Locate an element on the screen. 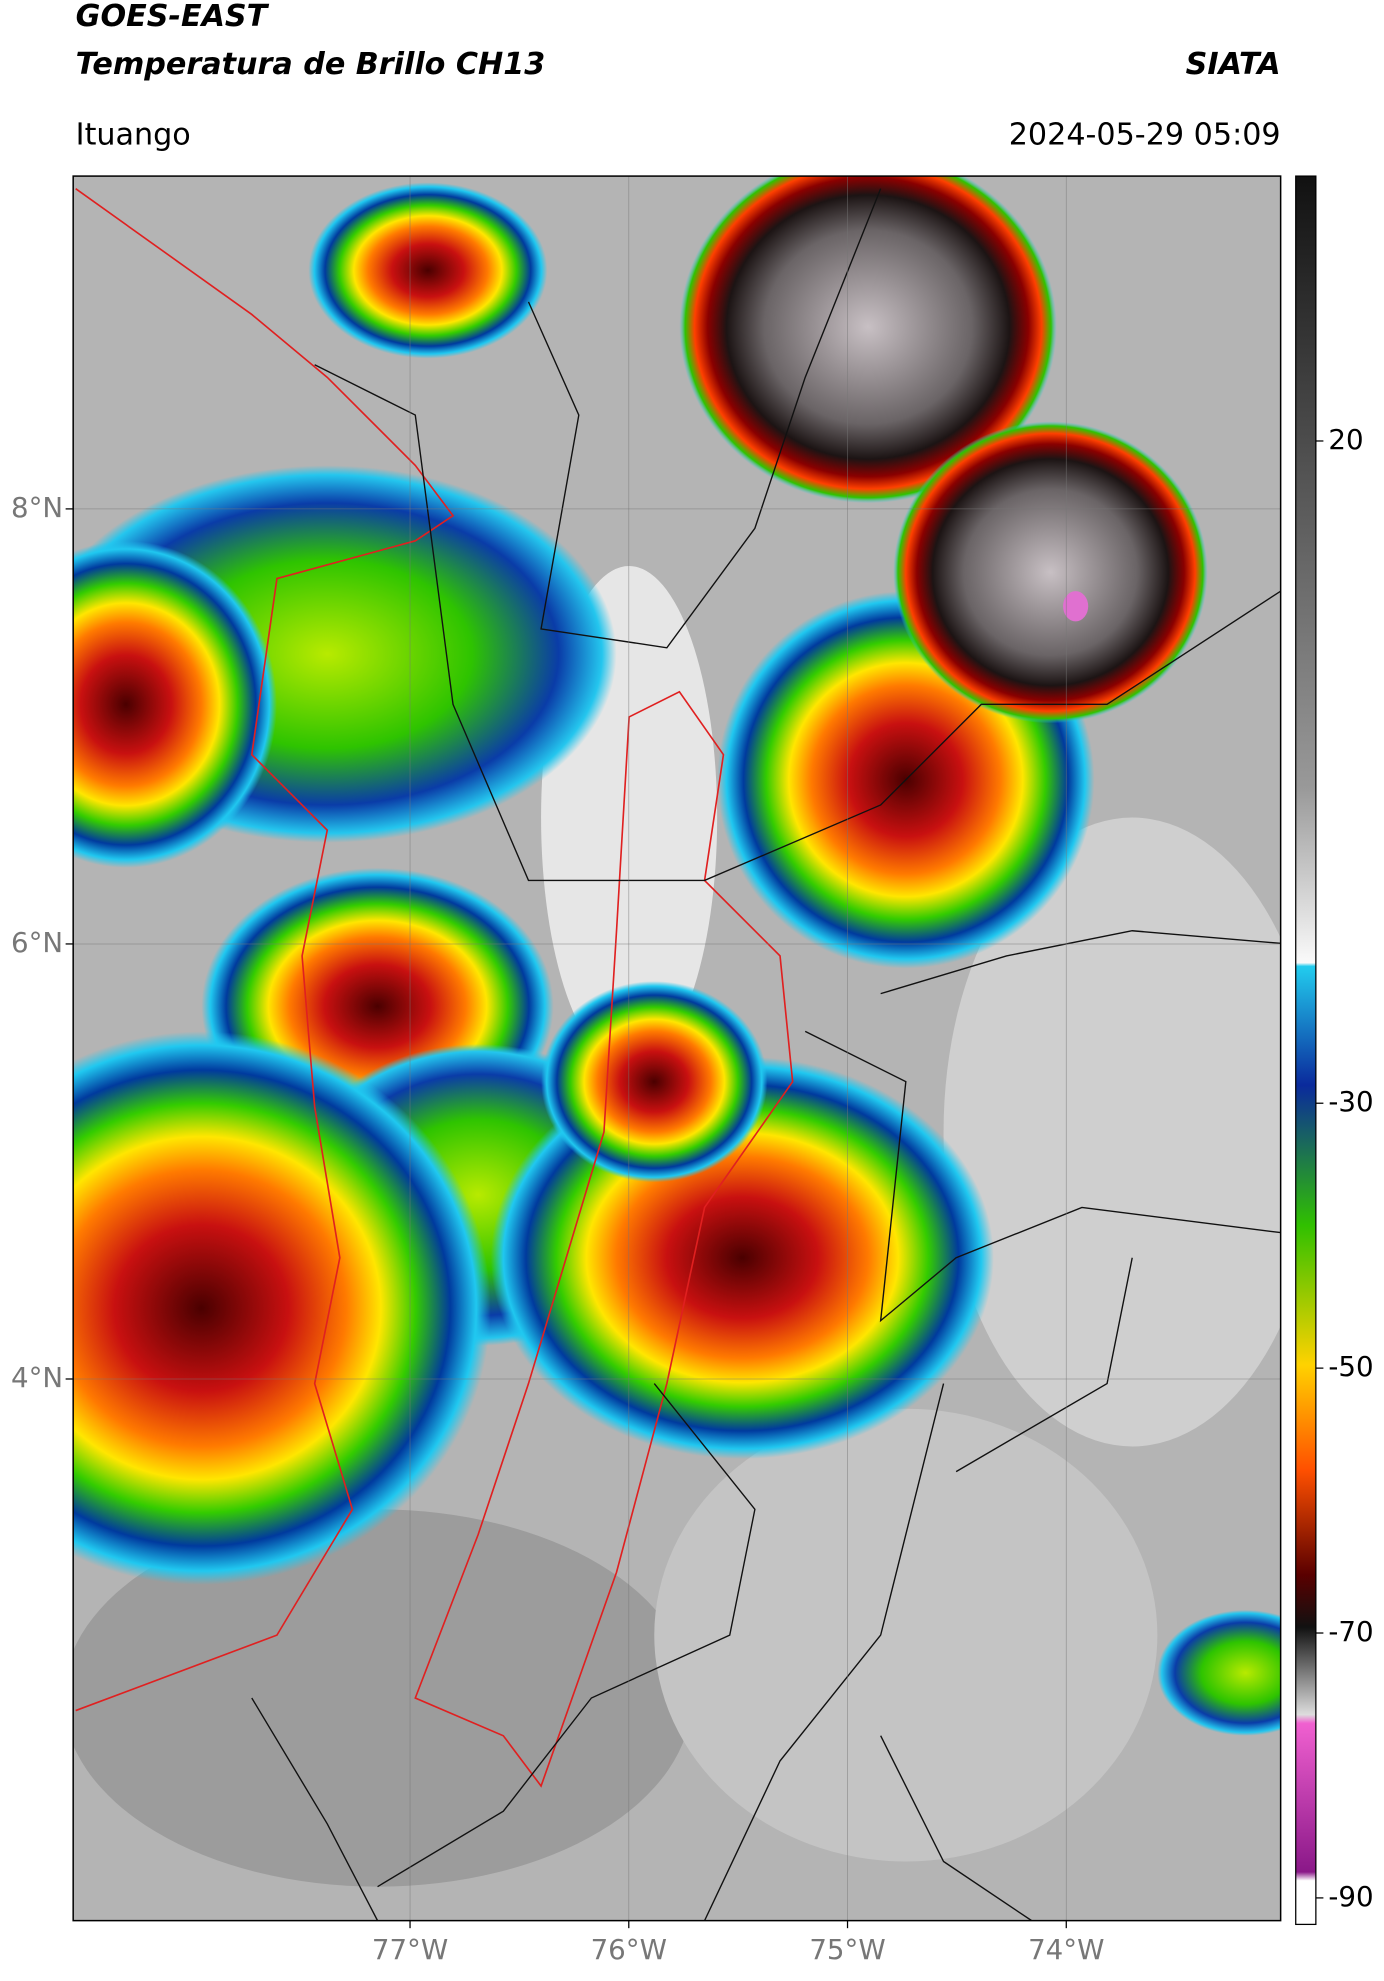 Image resolution: width=1384 pixels, height=1981 pixels. organization: SIATA is located at coordinates (1233, 64).